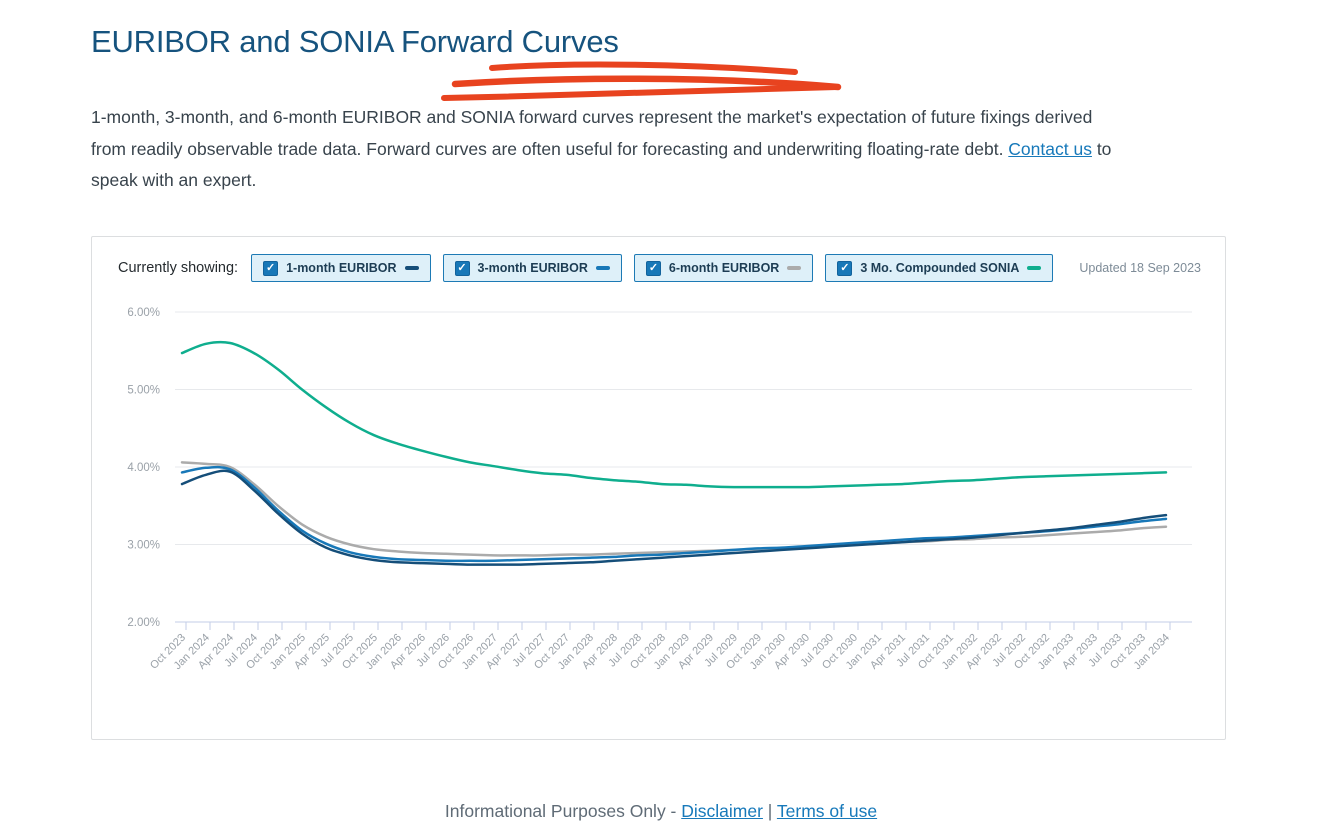  I want to click on disclaimer-link: Disclaimer, so click(722, 811).